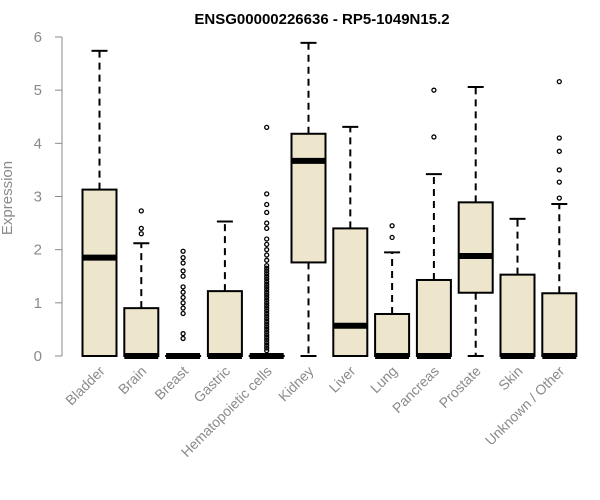 This screenshot has width=600, height=500. Describe the element at coordinates (85, 386) in the screenshot. I see `x-tick-label: Bladder` at that location.